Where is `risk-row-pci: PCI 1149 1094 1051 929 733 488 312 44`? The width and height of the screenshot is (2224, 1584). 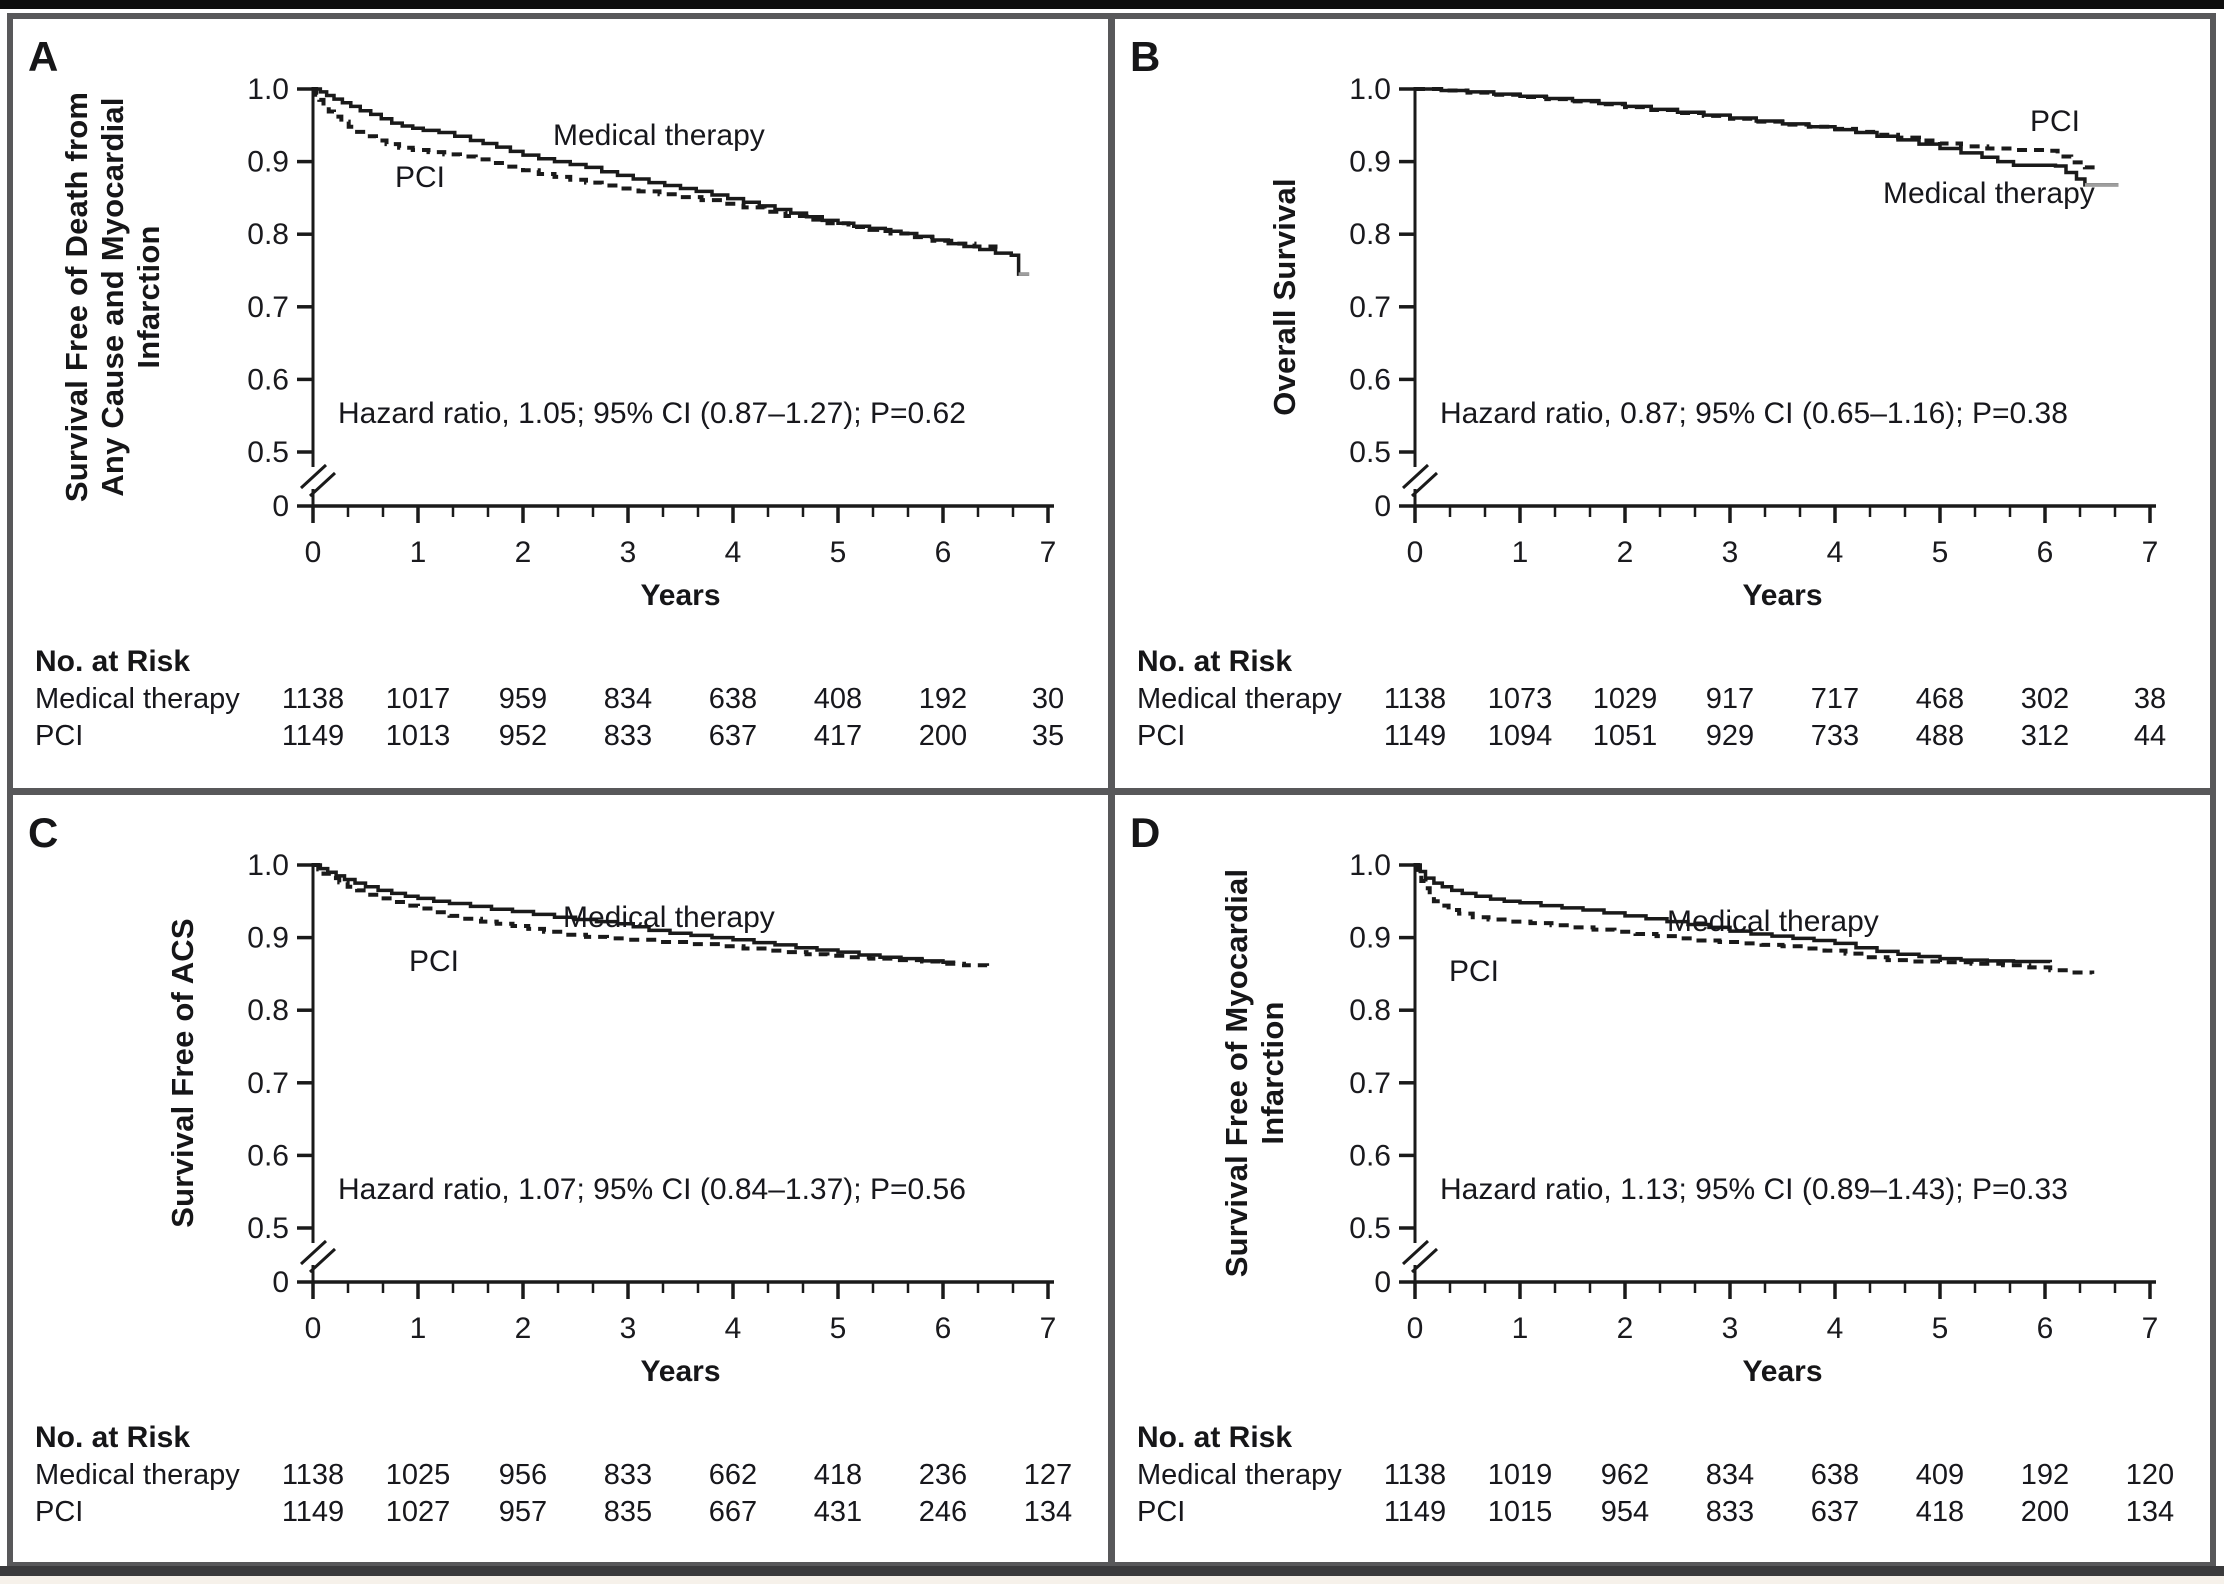 risk-row-pci: PCI 1149 1094 1051 929 733 488 312 44 is located at coordinates (1662, 737).